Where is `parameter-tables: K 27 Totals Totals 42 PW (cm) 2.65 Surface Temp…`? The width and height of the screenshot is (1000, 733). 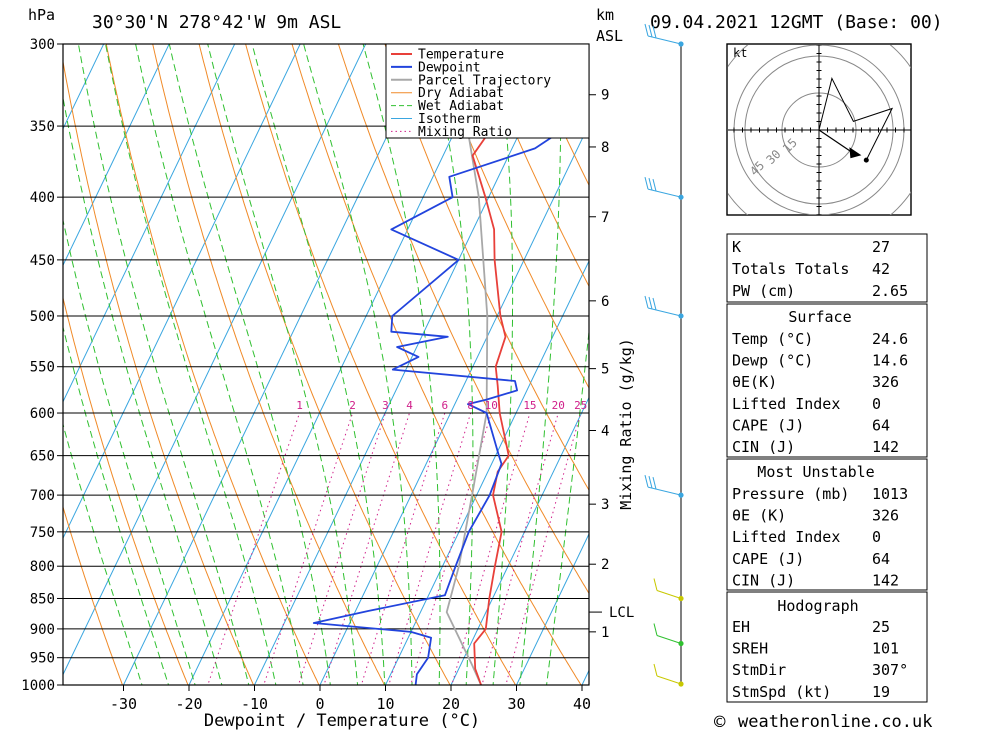
parameter-tables: K 27 Totals Totals 42 PW (cm) 2.65 Surface Temp… is located at coordinates (827, 468).